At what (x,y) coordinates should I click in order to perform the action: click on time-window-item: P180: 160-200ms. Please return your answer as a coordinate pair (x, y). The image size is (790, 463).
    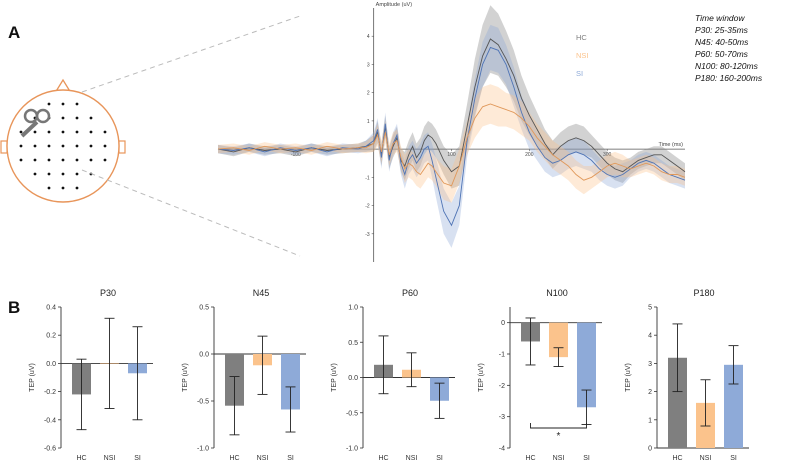
    Looking at the image, I should click on (729, 78).